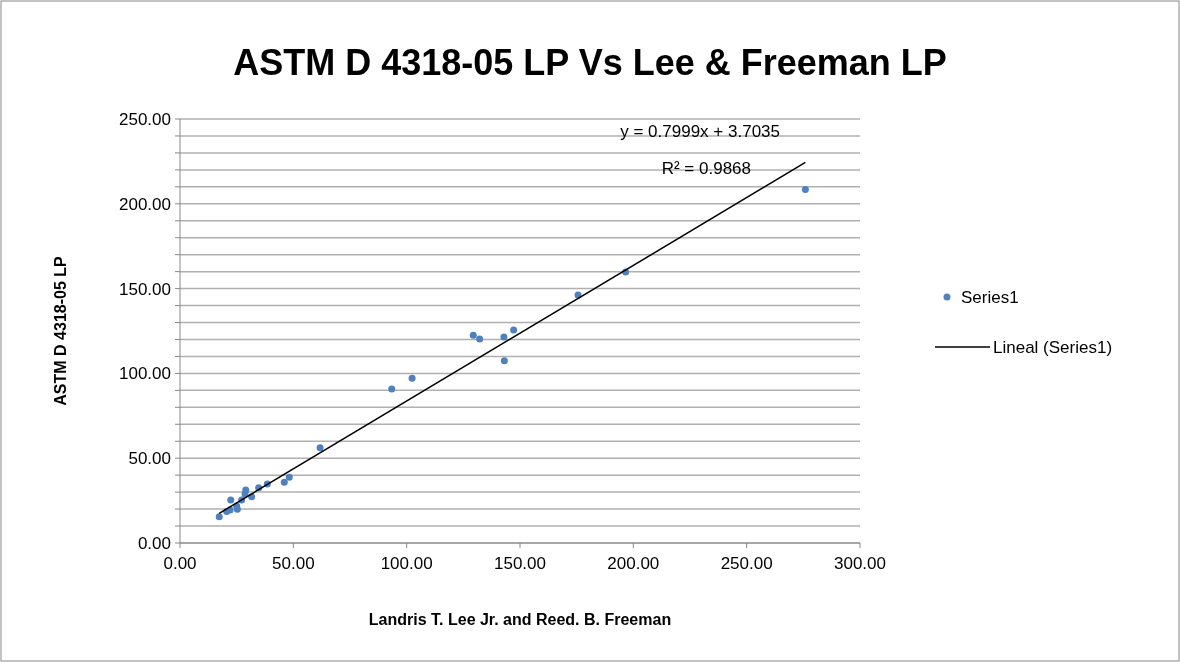  What do you see at coordinates (293, 563) in the screenshot?
I see `x-tick-label: 50.00` at bounding box center [293, 563].